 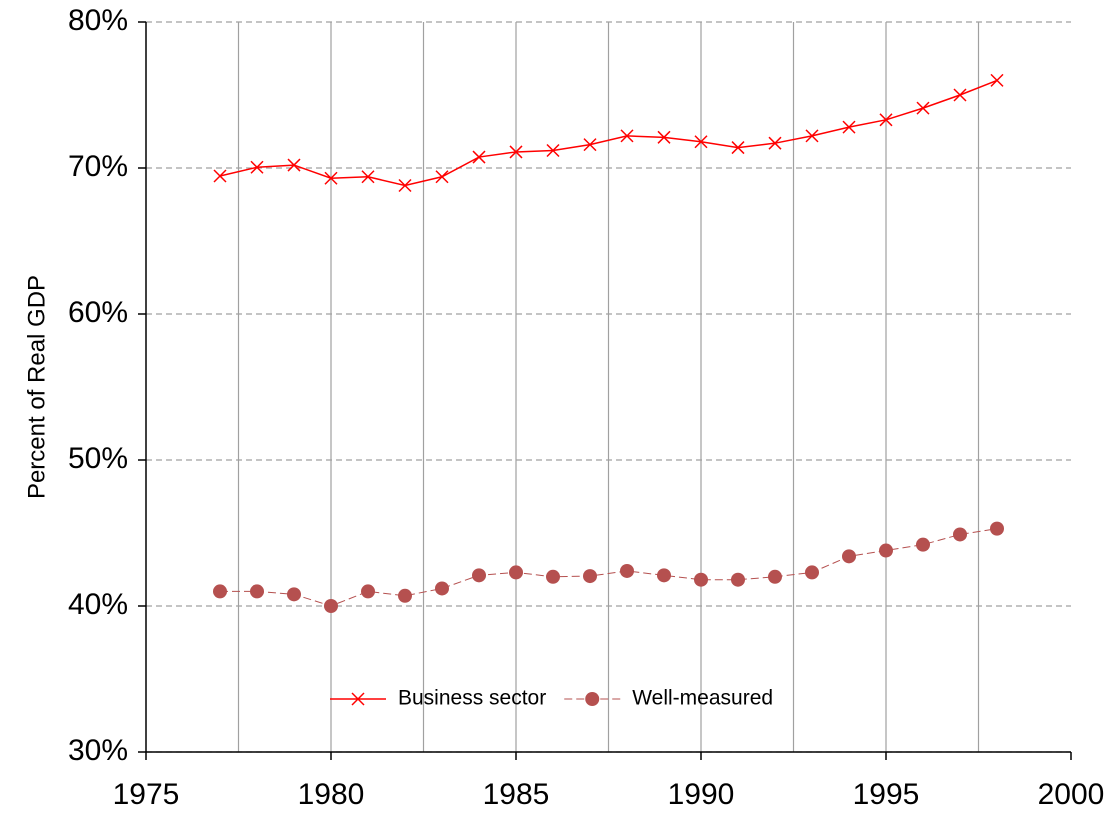 I want to click on legend-item: Well-measured, so click(x=668, y=698).